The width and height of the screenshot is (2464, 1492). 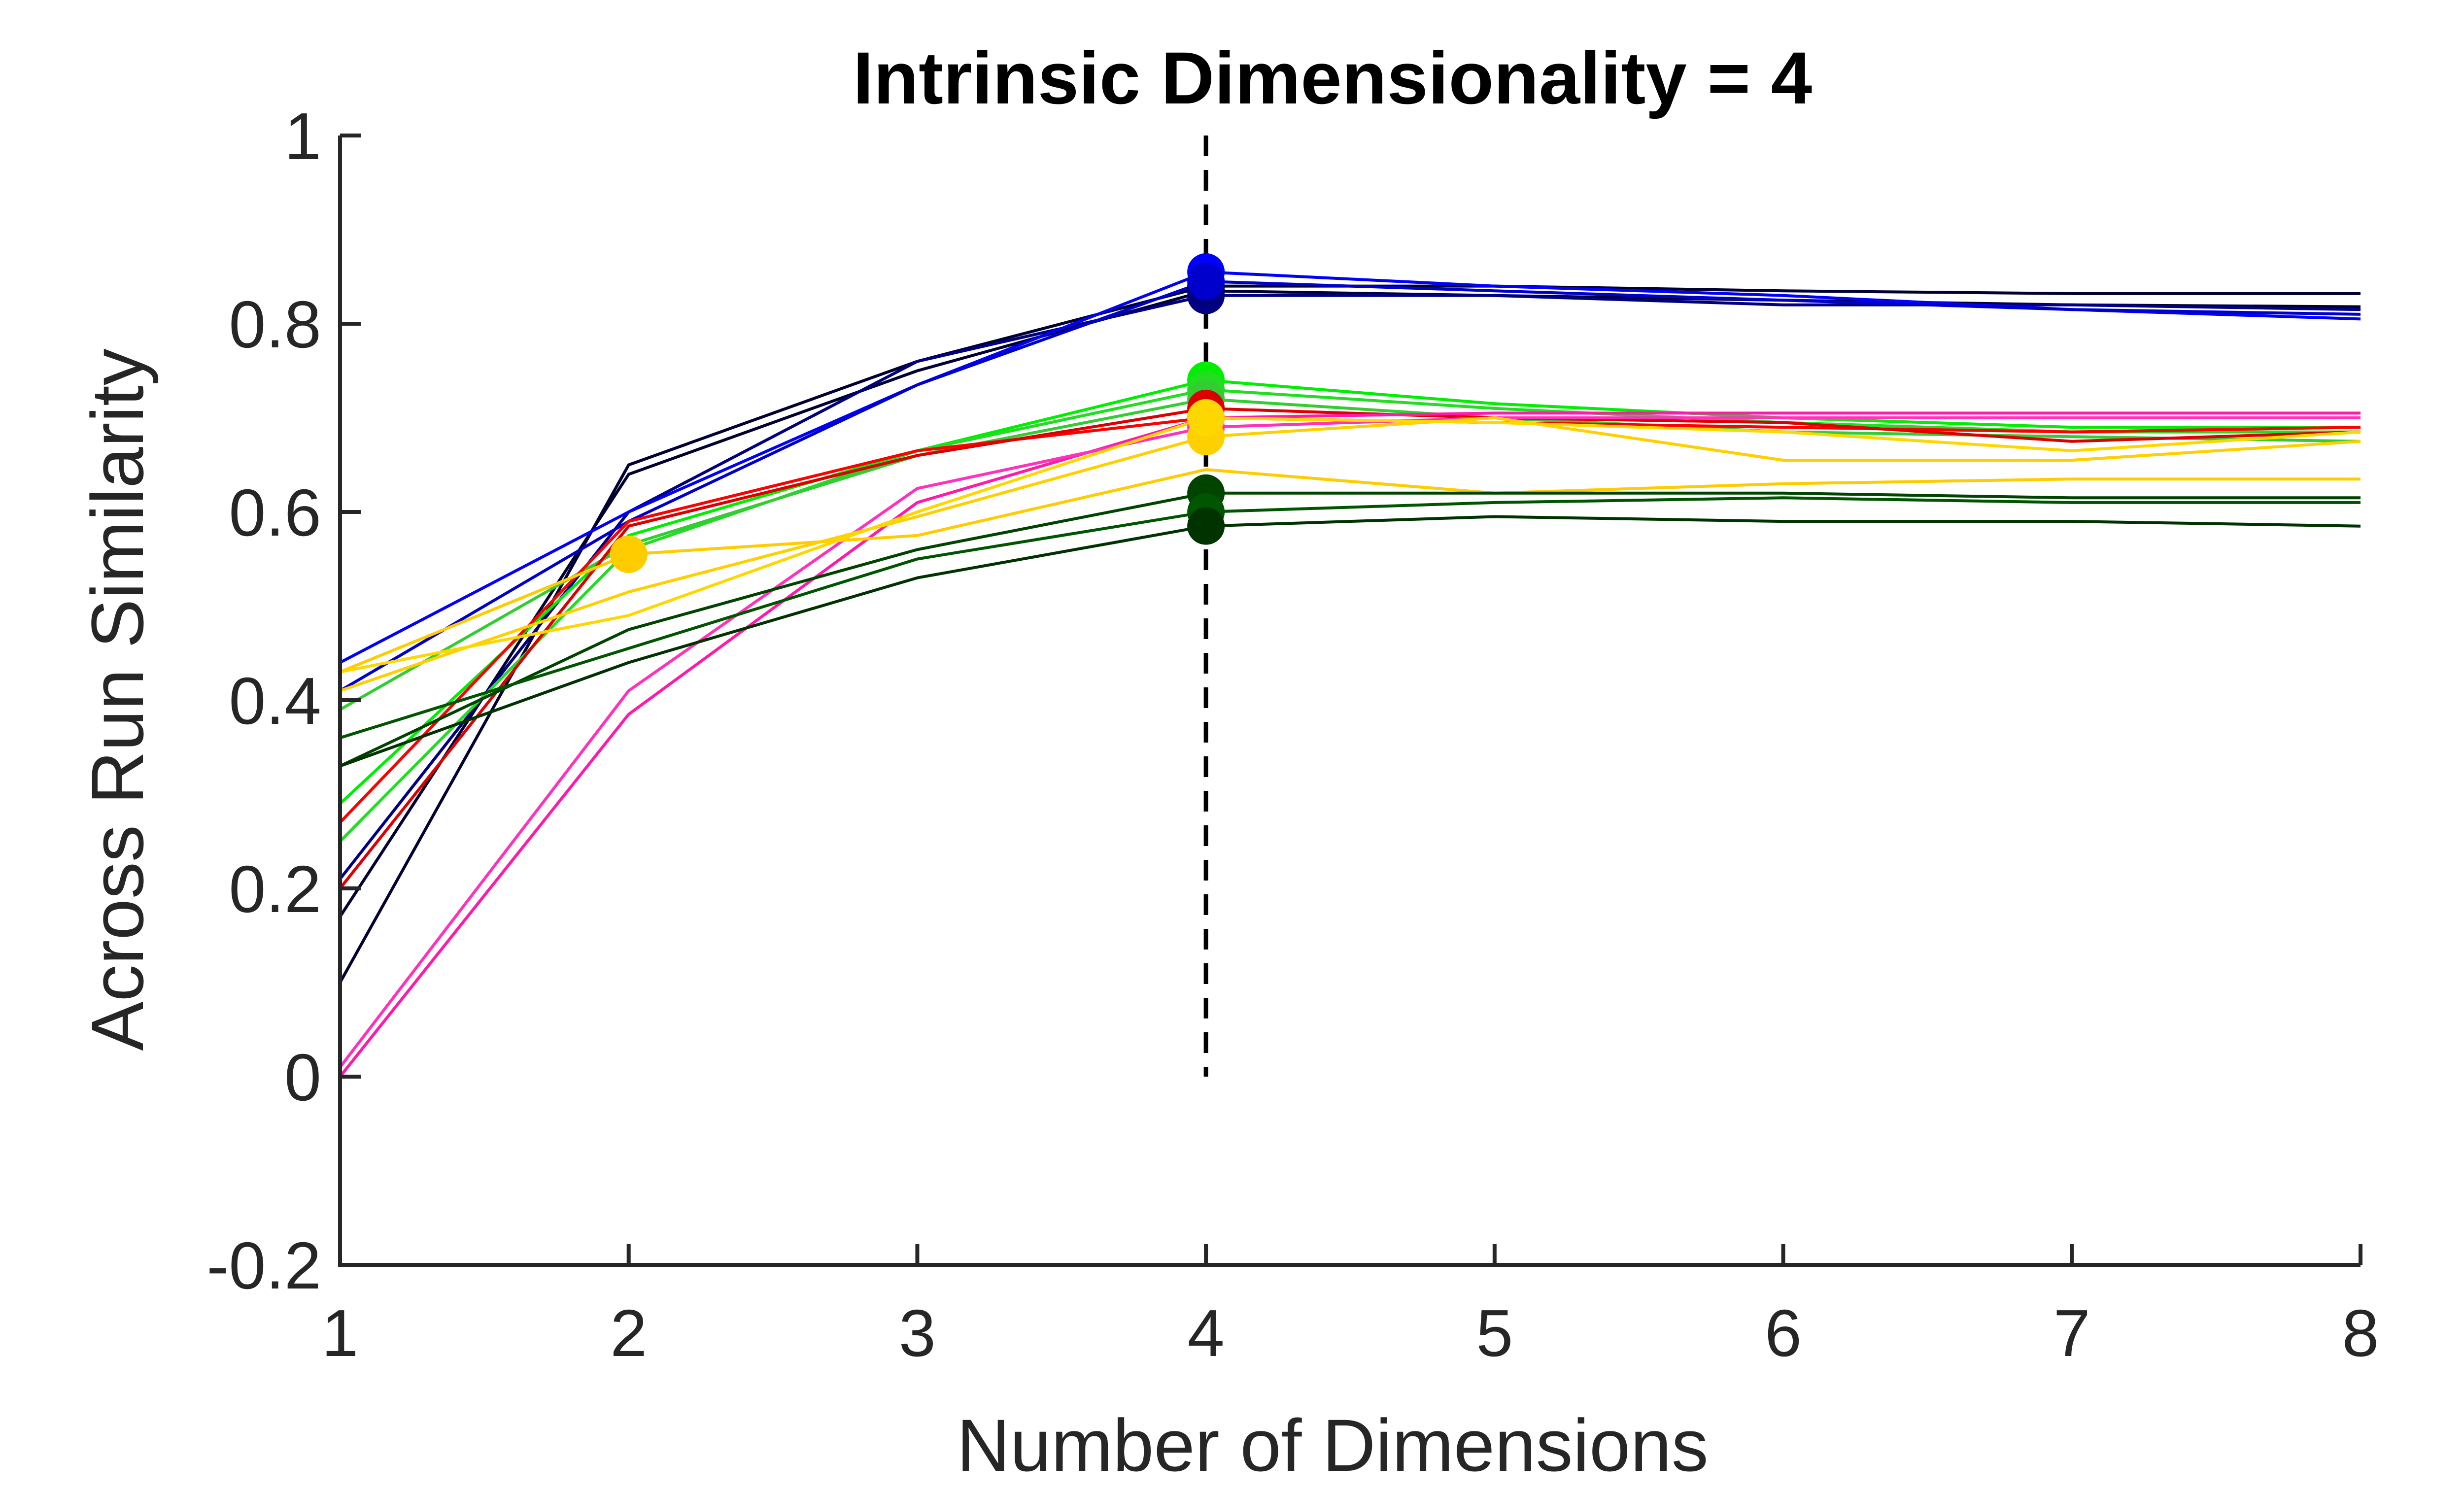 I want to click on y-tick-label: 0.6, so click(x=275, y=512).